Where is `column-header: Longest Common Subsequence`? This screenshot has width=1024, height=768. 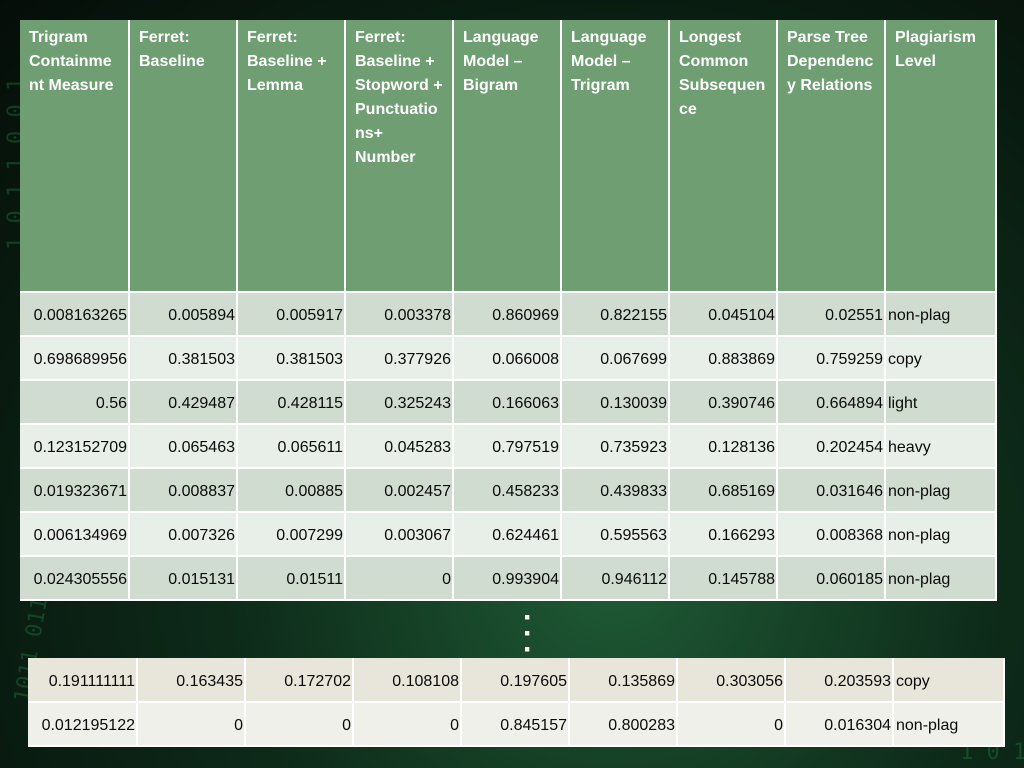 column-header: Longest Common Subsequence is located at coordinates (723, 156).